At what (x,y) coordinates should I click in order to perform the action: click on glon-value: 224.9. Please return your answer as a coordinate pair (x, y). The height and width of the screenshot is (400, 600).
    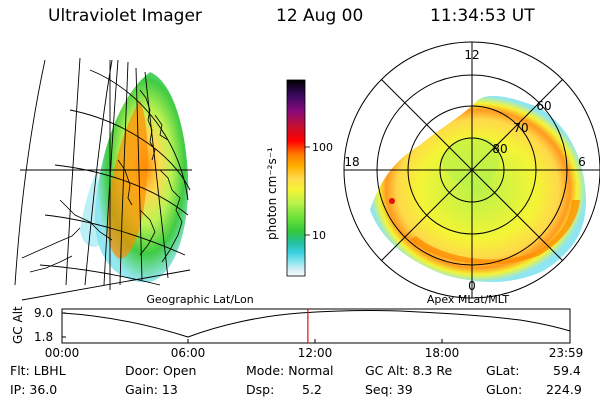
    Looking at the image, I should click on (564, 389).